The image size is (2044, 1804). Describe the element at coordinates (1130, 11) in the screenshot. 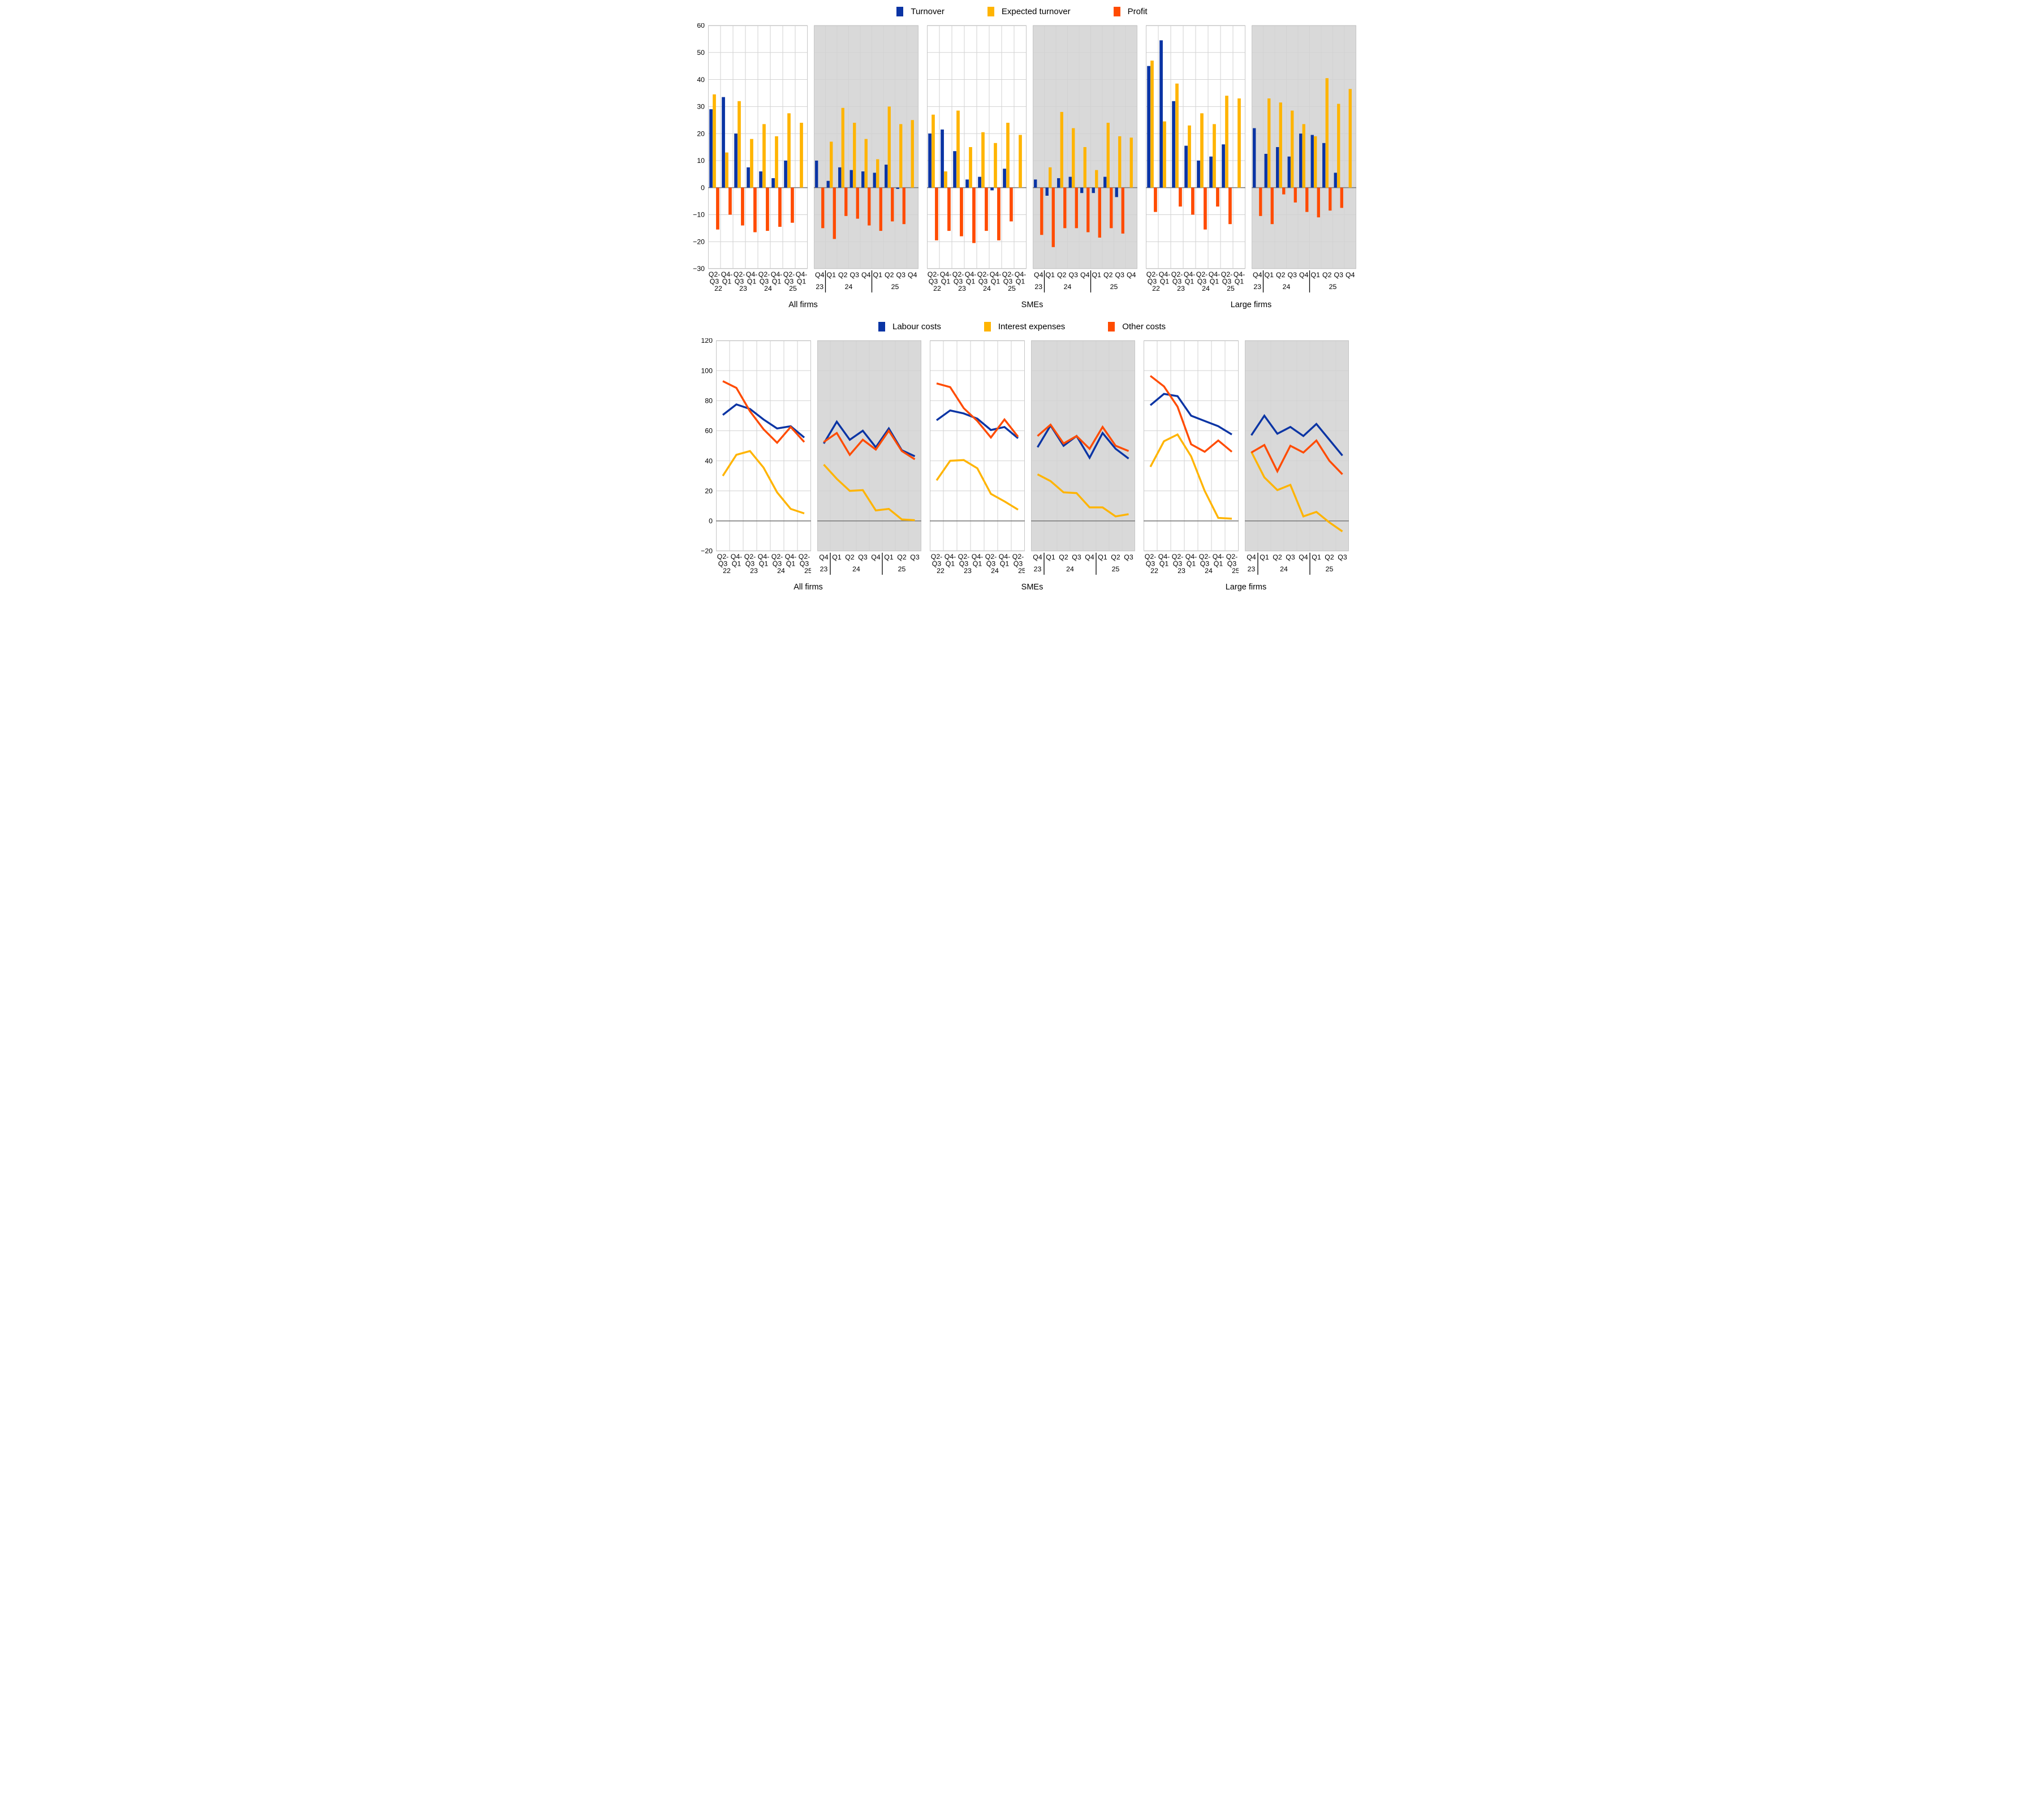

I see `legend-item-profit: Profit` at that location.